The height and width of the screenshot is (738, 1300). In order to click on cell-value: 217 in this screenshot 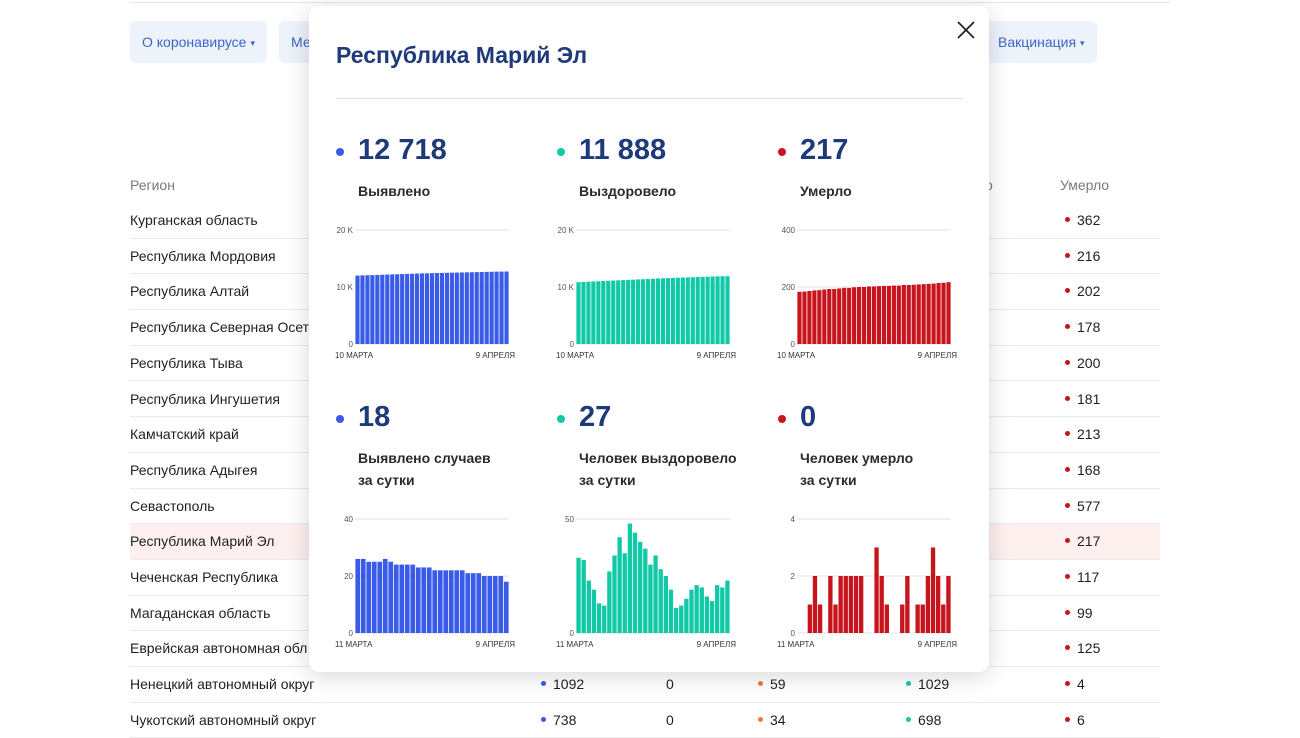, I will do `click(1089, 541)`.